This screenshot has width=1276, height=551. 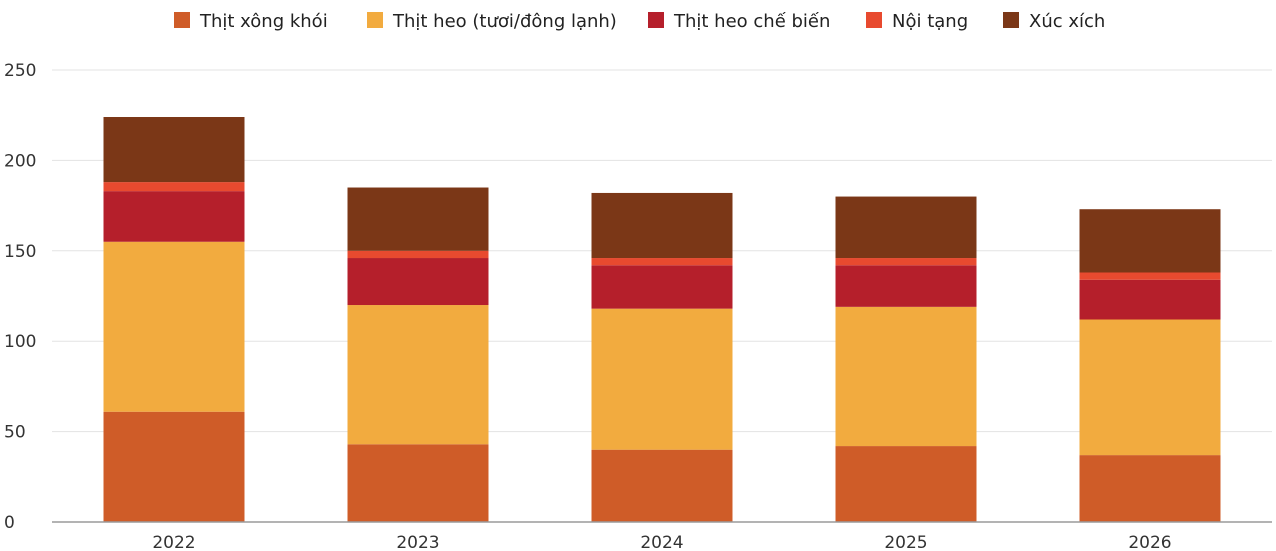 I want to click on legend-label: Thịt heo chế biến, so click(x=751, y=21).